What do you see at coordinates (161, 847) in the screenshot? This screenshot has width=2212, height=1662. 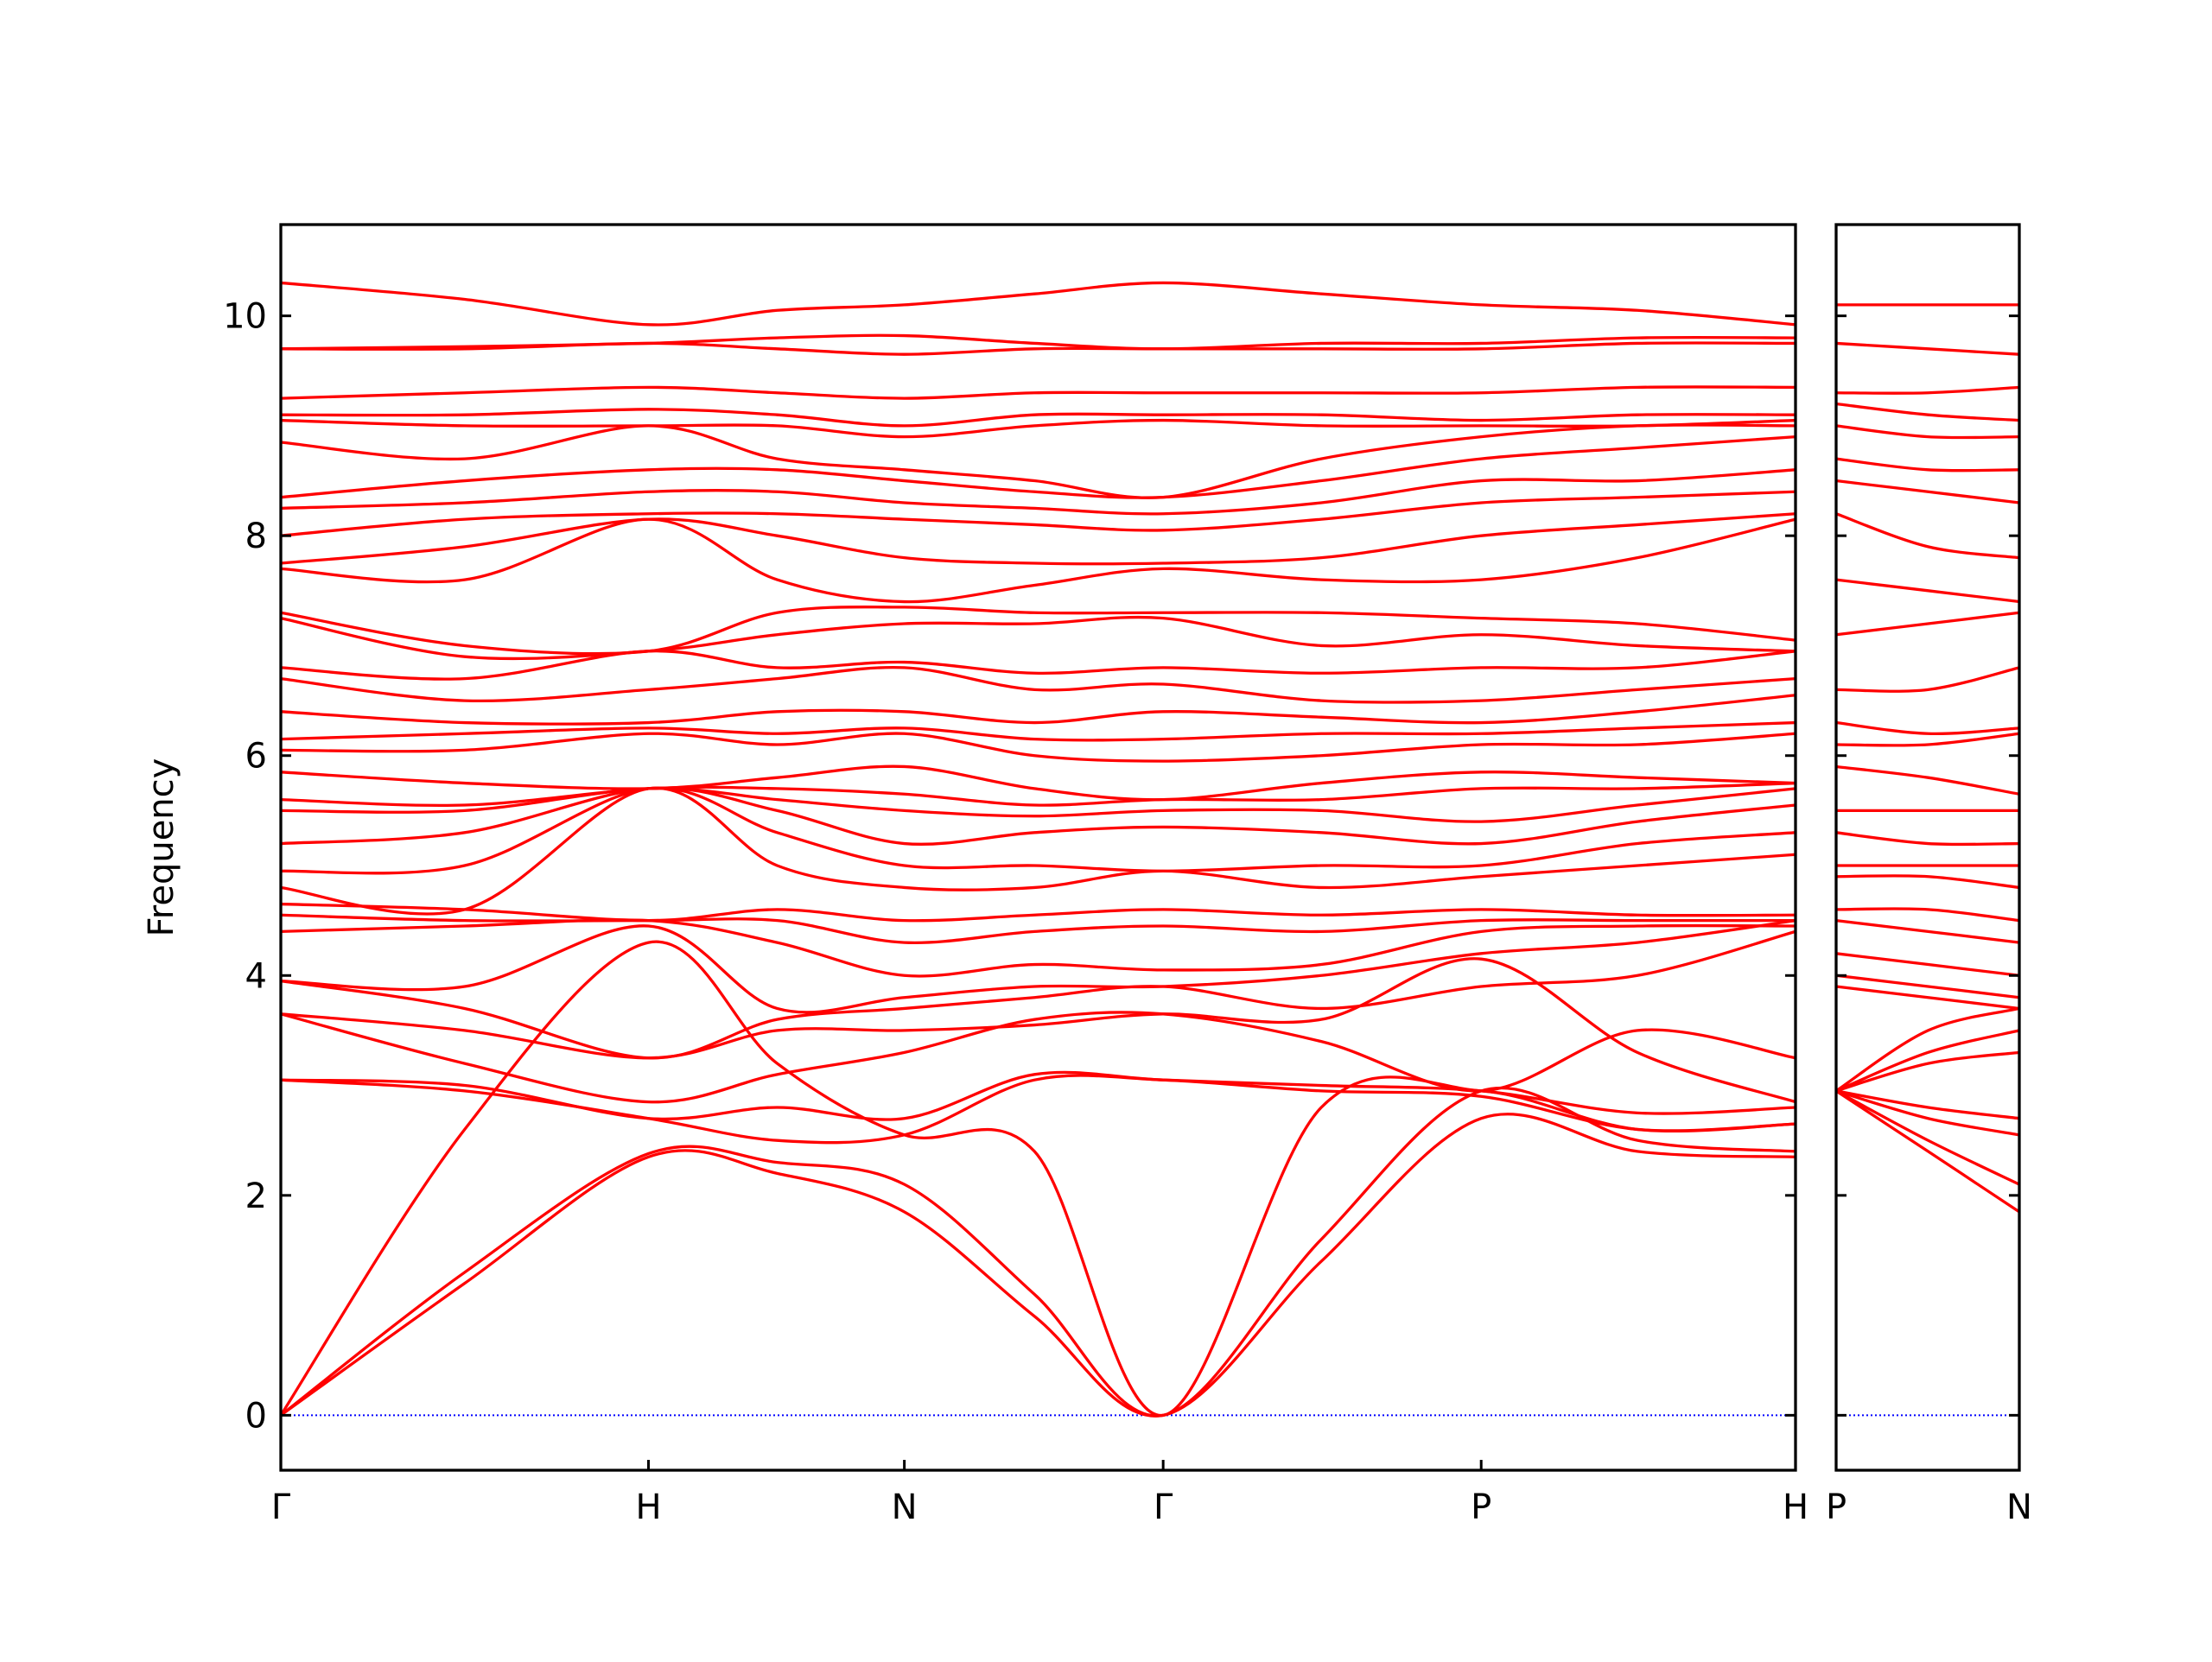 I see `y-axis-label: Frequency` at bounding box center [161, 847].